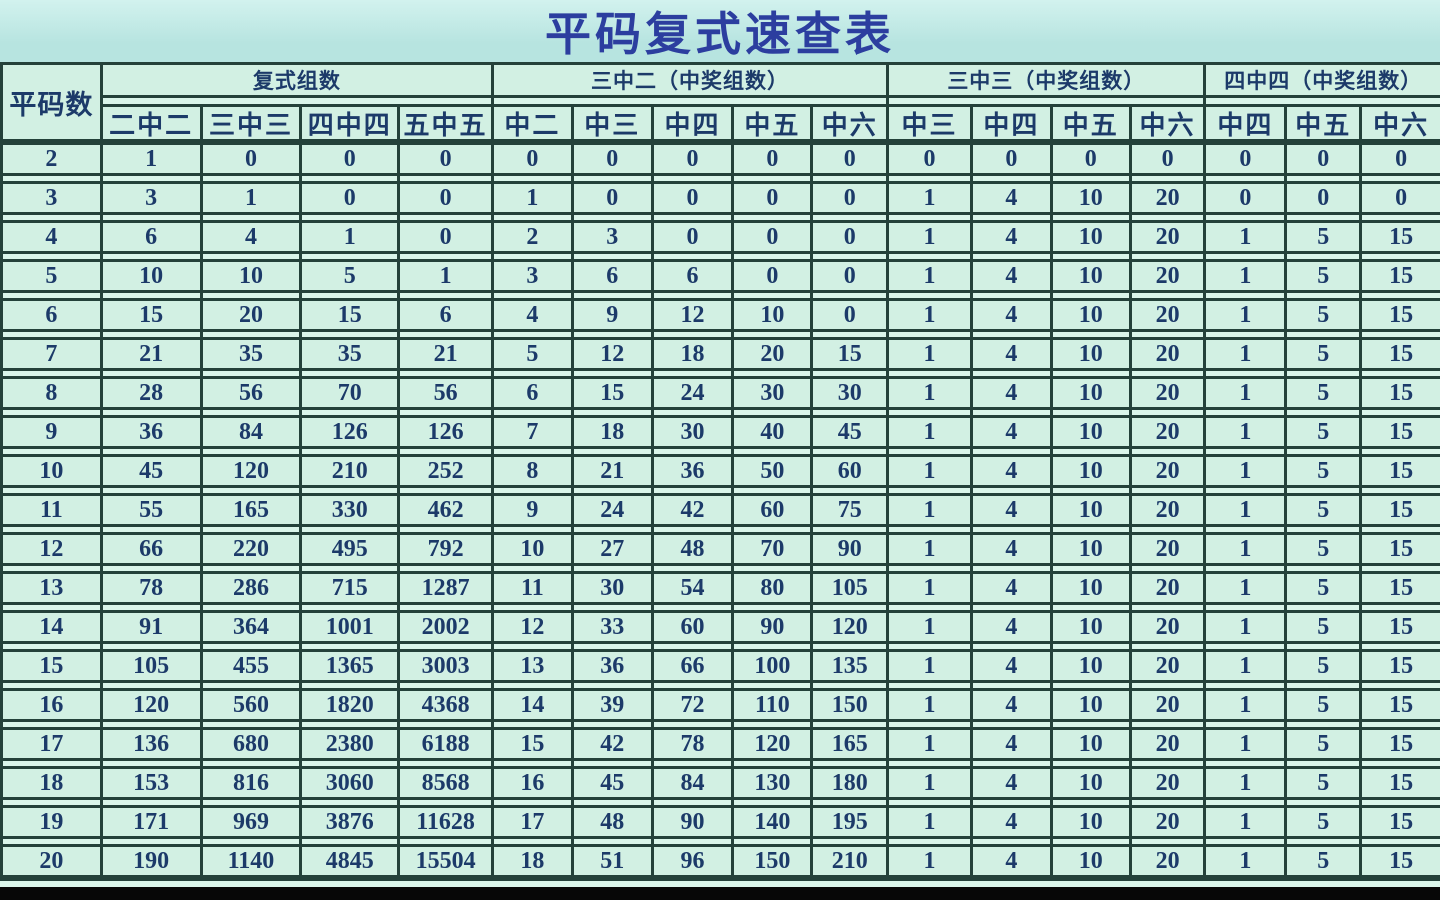  I want to click on column-header: 中四, so click(1247, 123).